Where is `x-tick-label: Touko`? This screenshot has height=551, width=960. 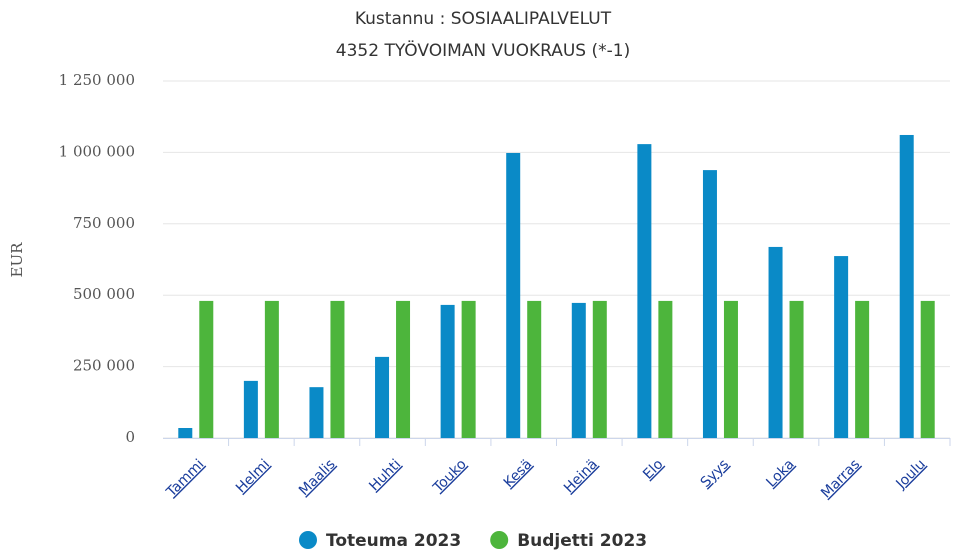 x-tick-label: Touko is located at coordinates (450, 476).